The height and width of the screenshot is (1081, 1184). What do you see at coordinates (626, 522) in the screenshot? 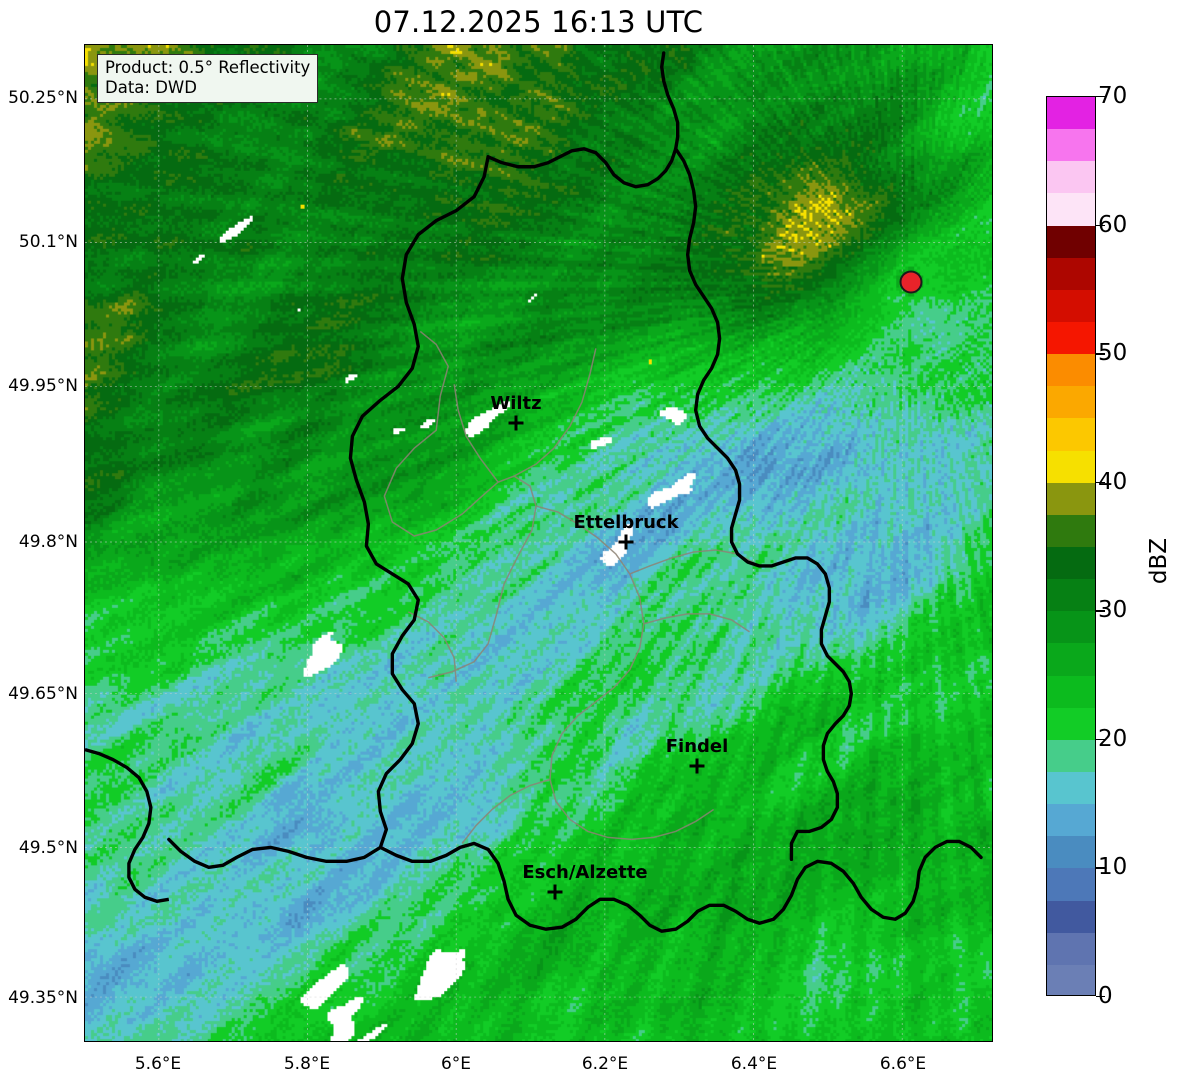
I see `city-label: Ettelbruck` at bounding box center [626, 522].